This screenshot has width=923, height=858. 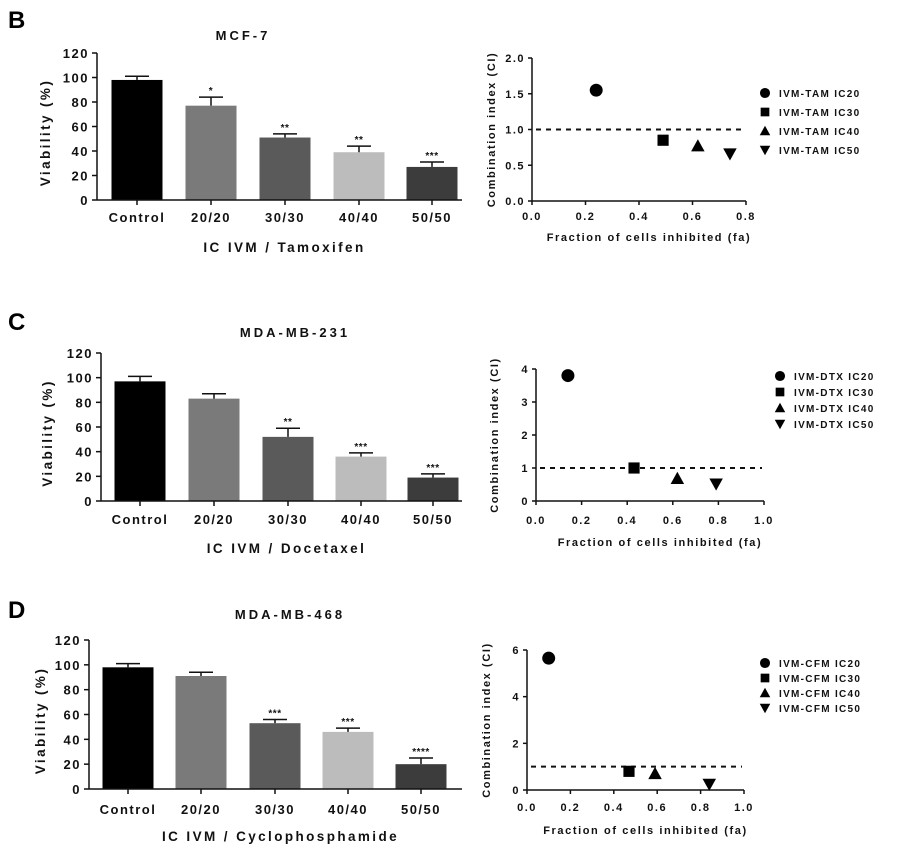 What do you see at coordinates (515, 202) in the screenshot?
I see `y-tick-label: 0.0` at bounding box center [515, 202].